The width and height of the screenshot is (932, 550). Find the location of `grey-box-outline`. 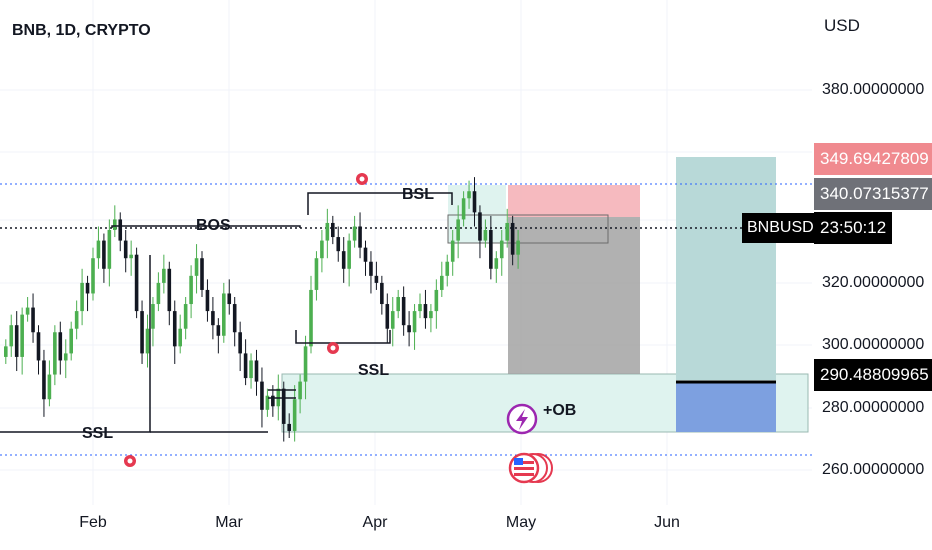

grey-box-outline is located at coordinates (528, 229).